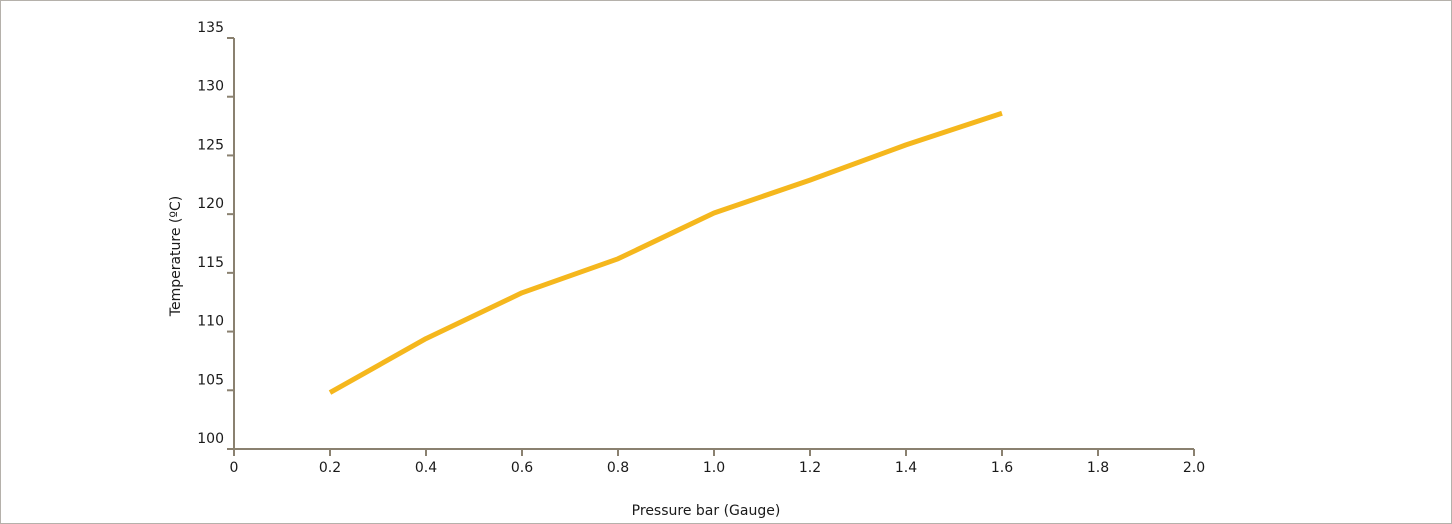 This screenshot has height=524, width=1452. Describe the element at coordinates (618, 468) in the screenshot. I see `x-tick-label: 0.8` at that location.